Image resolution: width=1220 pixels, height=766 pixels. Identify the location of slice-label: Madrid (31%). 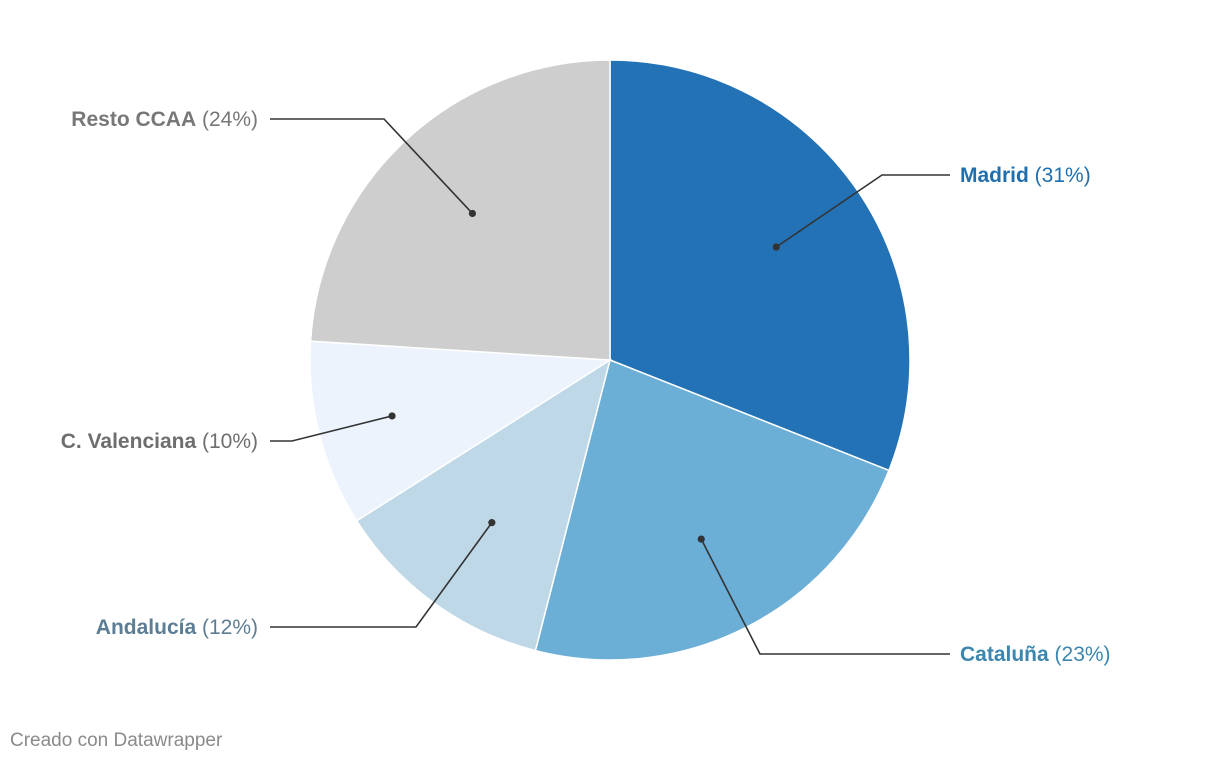
(1025, 175).